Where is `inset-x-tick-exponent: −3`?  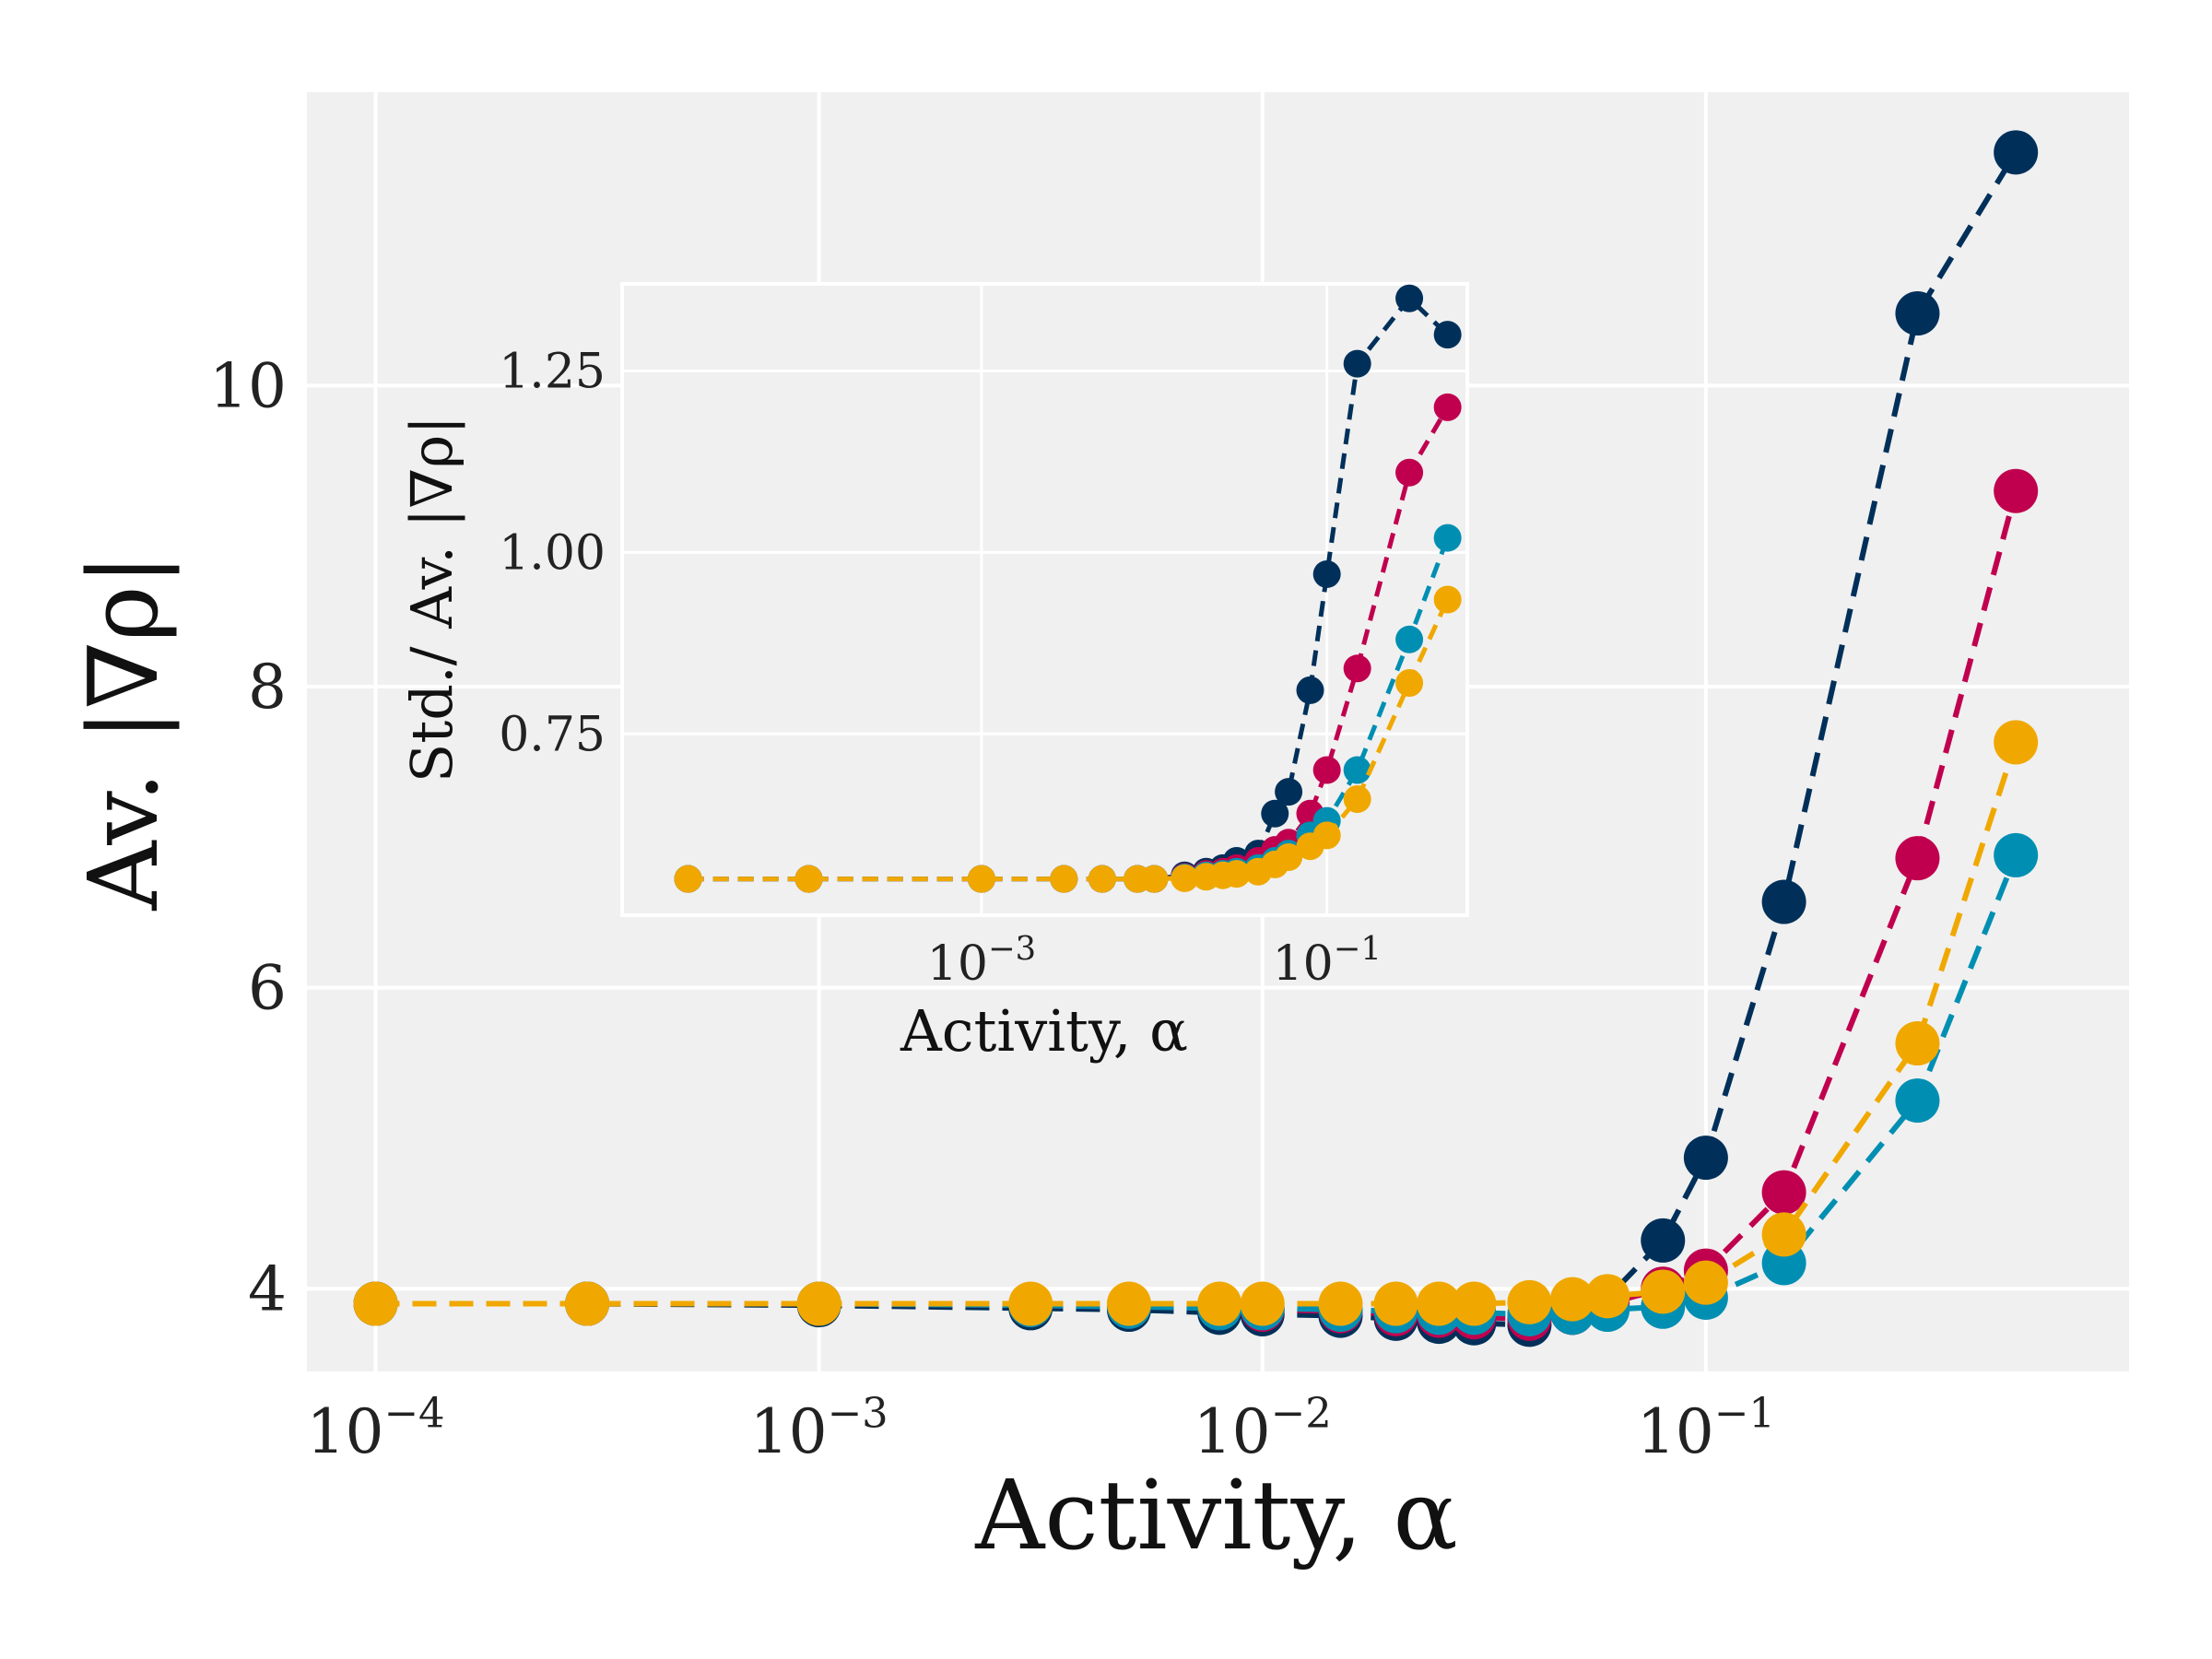
inset-x-tick-exponent: −3 is located at coordinates (1012, 949).